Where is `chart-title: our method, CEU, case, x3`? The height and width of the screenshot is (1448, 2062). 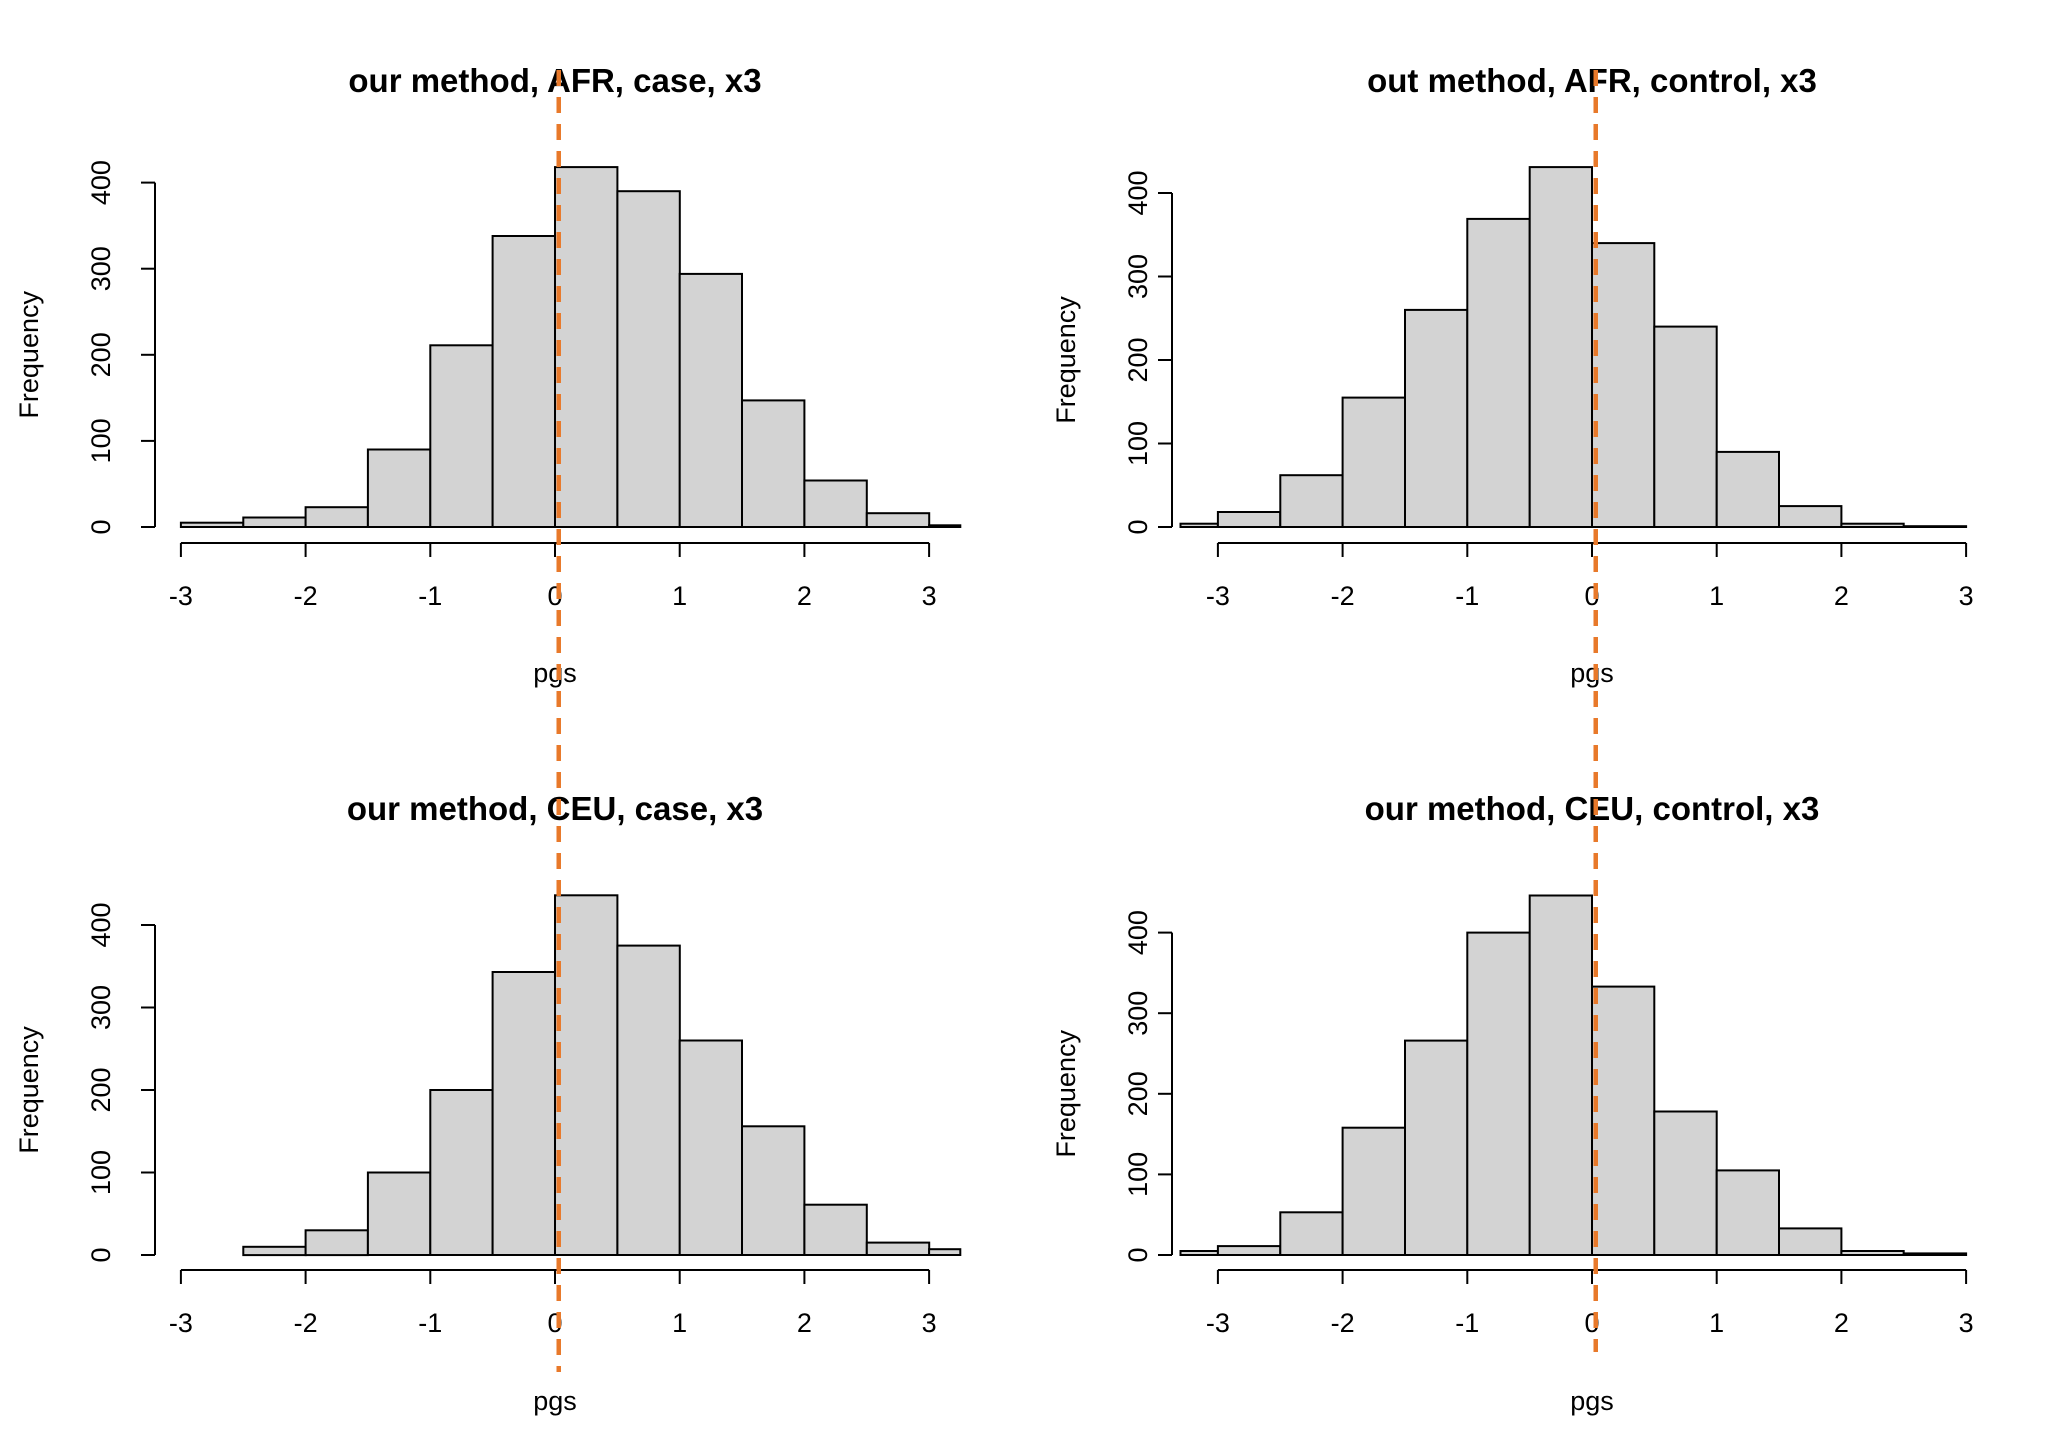 chart-title: our method, CEU, case, x3 is located at coordinates (555, 808).